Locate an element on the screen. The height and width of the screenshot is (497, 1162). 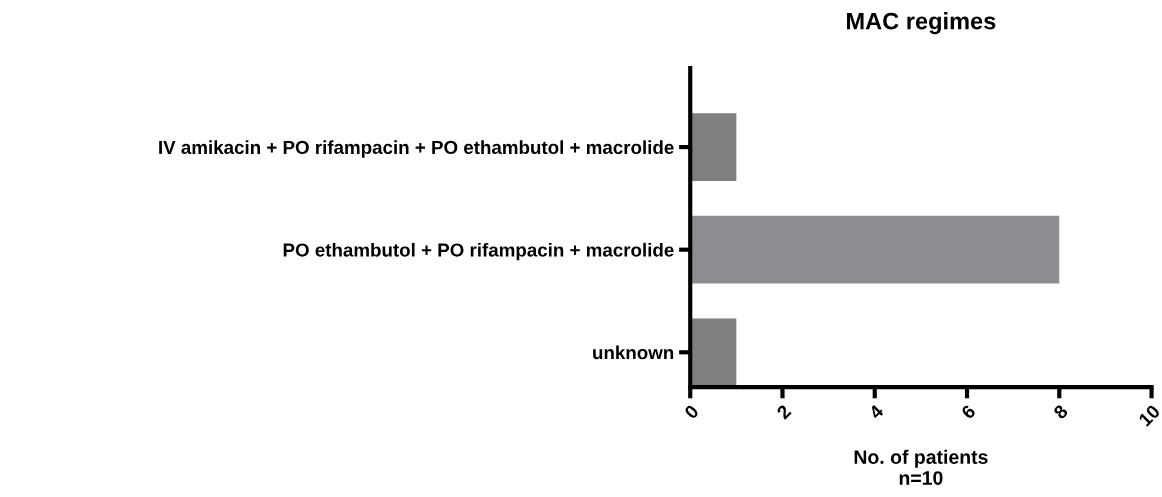
x-tick-label: 2 is located at coordinates (783, 412).